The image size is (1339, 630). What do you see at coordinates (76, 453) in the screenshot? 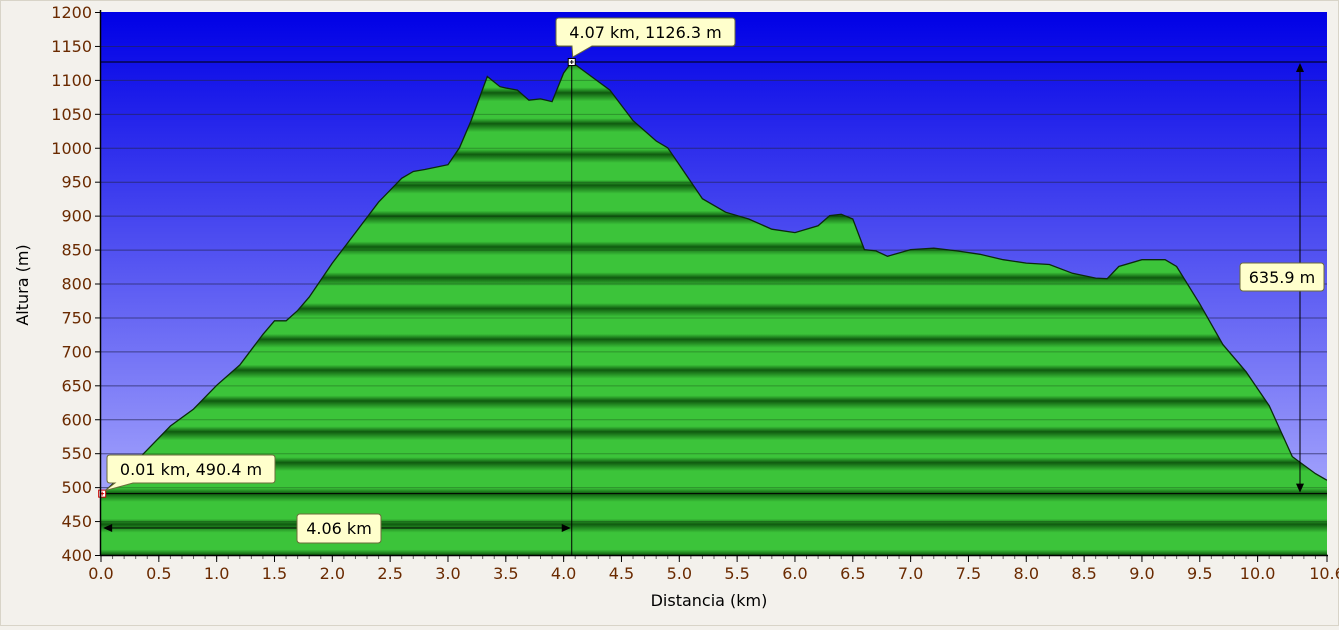
I see `y-tick-label: 550` at bounding box center [76, 453].